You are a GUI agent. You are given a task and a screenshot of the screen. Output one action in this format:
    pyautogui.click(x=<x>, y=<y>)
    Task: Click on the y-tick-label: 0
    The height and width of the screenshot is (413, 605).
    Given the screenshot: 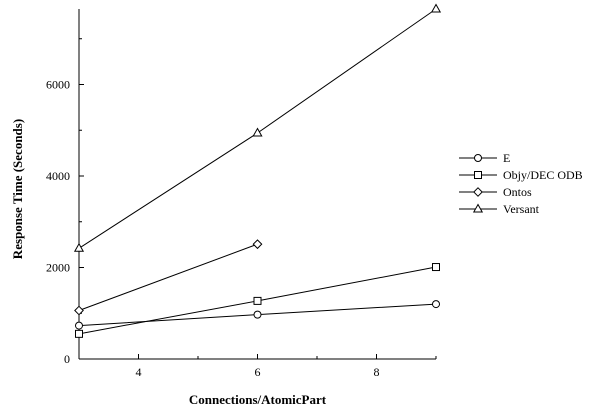 What is the action you would take?
    pyautogui.click(x=67, y=359)
    